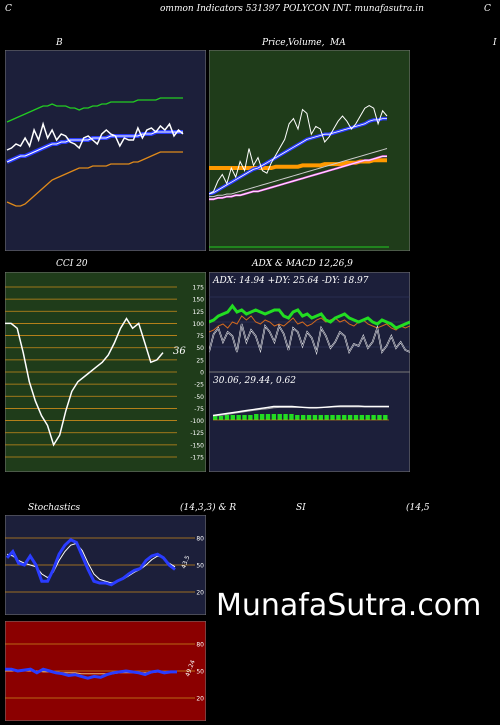  I want to click on header-right-letter: C, so click(487, 9).